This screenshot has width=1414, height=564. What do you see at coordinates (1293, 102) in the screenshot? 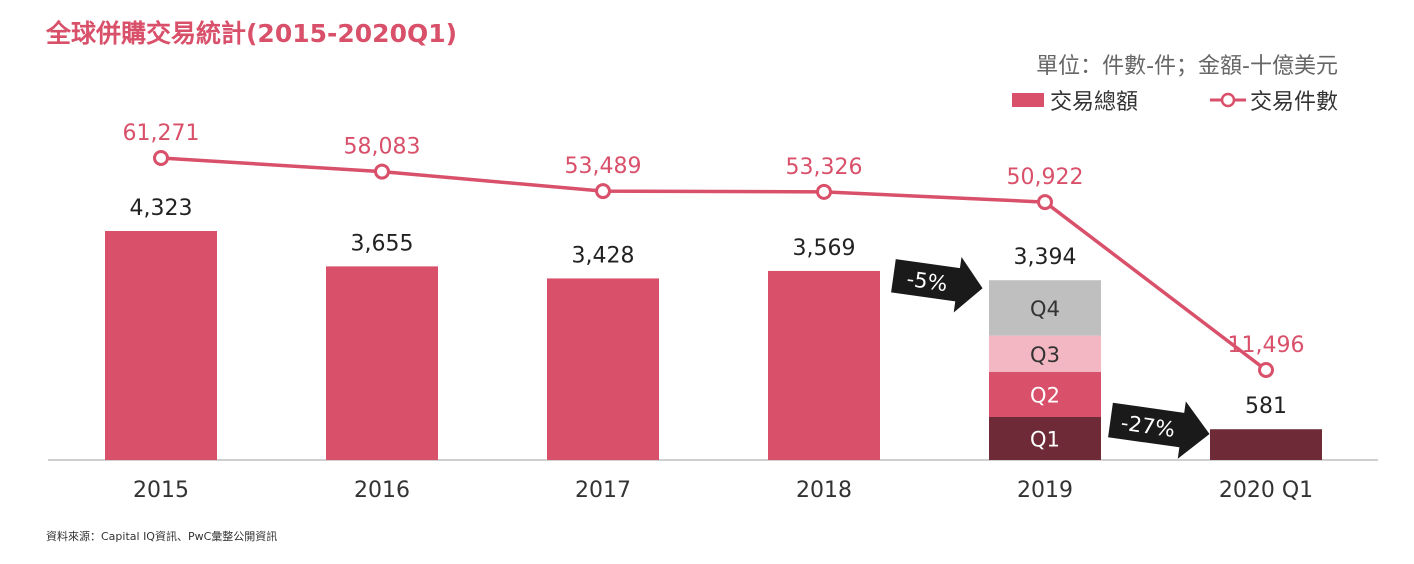
I see `legend-line-label: 交易件數` at bounding box center [1293, 102].